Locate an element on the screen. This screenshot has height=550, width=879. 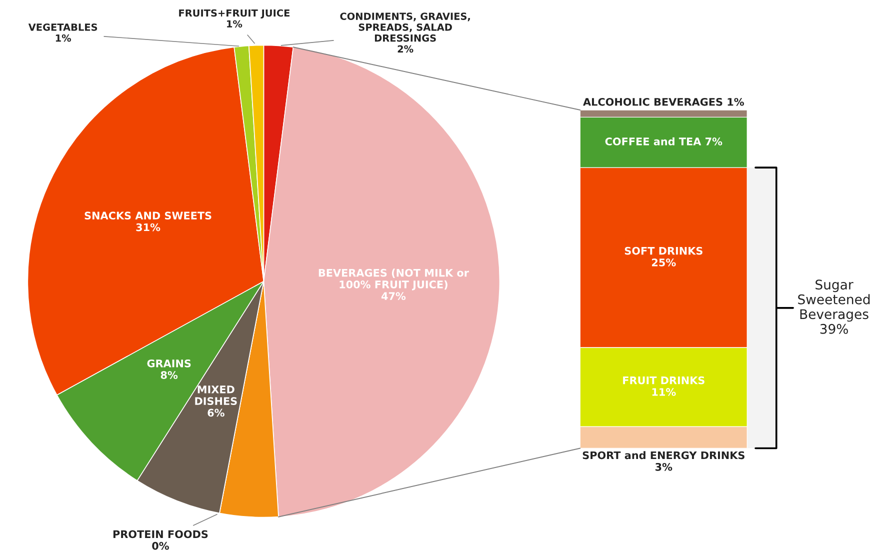
data-label: 25% is located at coordinates (664, 262).